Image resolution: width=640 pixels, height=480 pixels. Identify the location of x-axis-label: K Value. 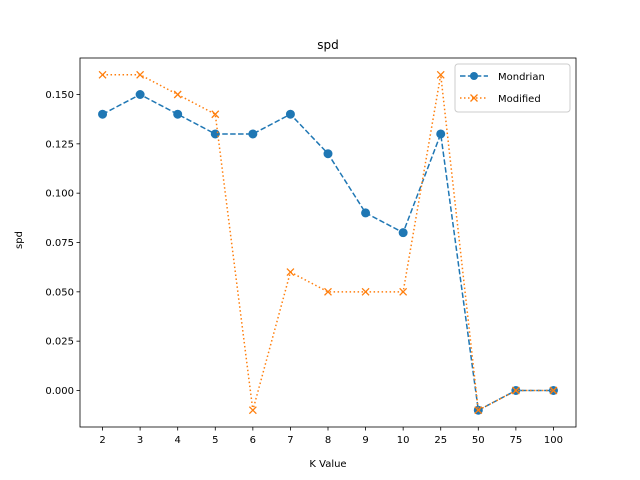
(327, 464).